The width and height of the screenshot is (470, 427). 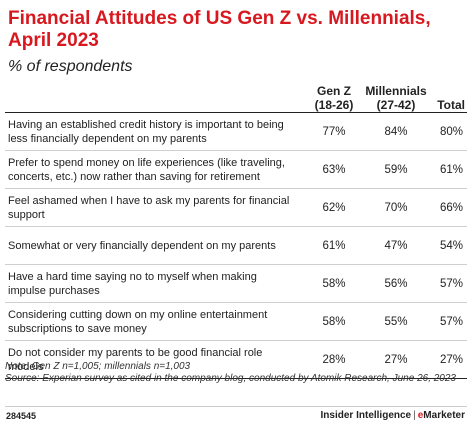 What do you see at coordinates (21, 416) in the screenshot?
I see `chart-id: 284545` at bounding box center [21, 416].